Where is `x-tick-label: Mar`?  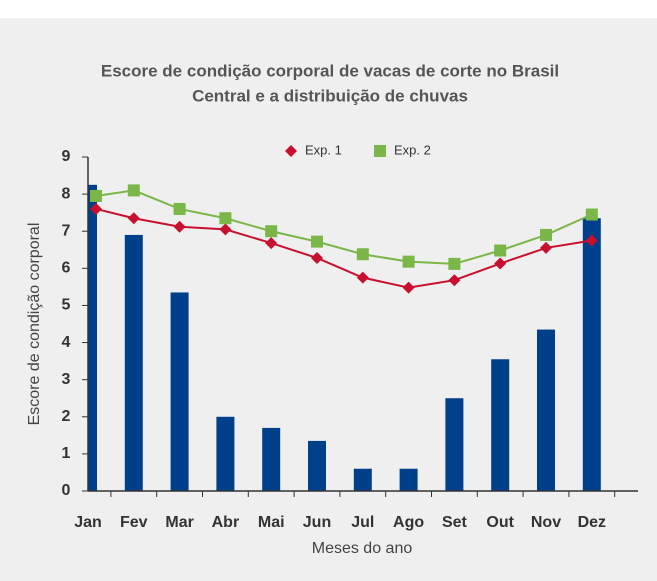
x-tick-label: Mar is located at coordinates (179, 522).